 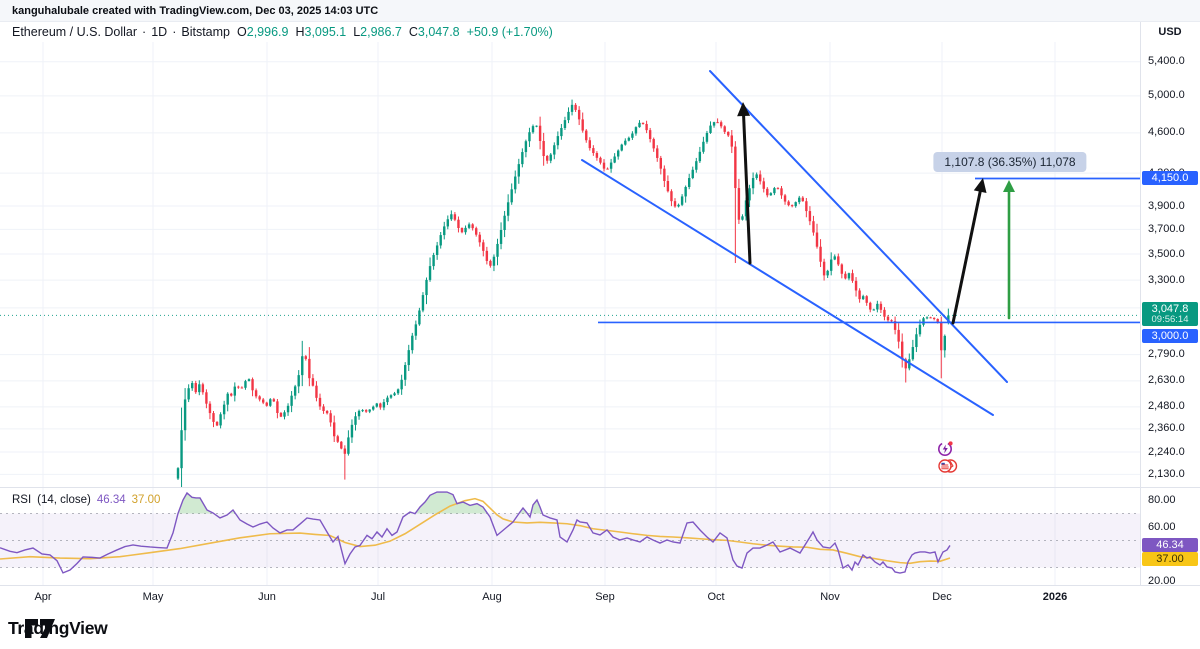 I want to click on rsi-pane, so click(x=570, y=536).